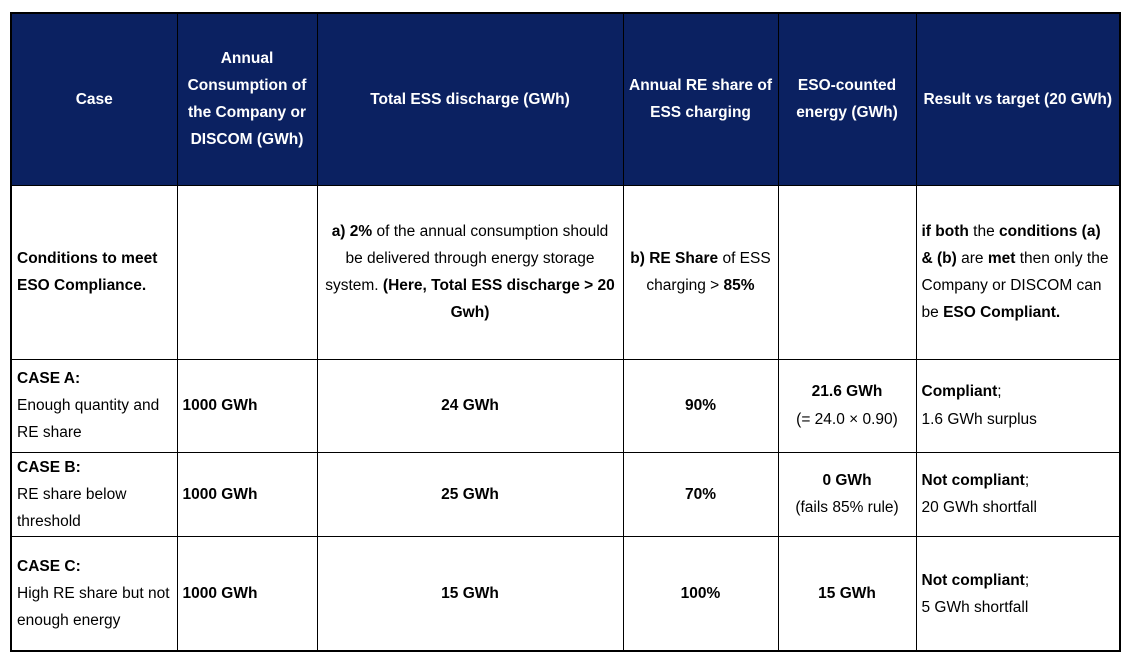 This screenshot has width=1129, height=664. What do you see at coordinates (93, 607) in the screenshot?
I see `text-run: High RE share but not enough energy` at bounding box center [93, 607].